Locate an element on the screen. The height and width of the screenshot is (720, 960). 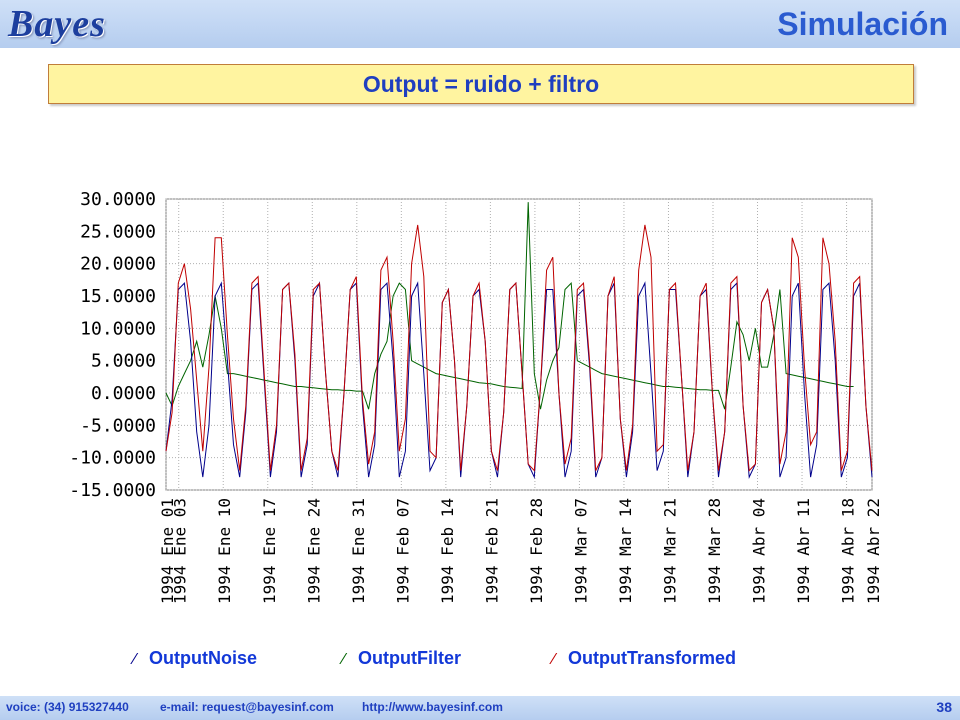
x-tick-label: 1994 Ene 17 is located at coordinates (269, 551).